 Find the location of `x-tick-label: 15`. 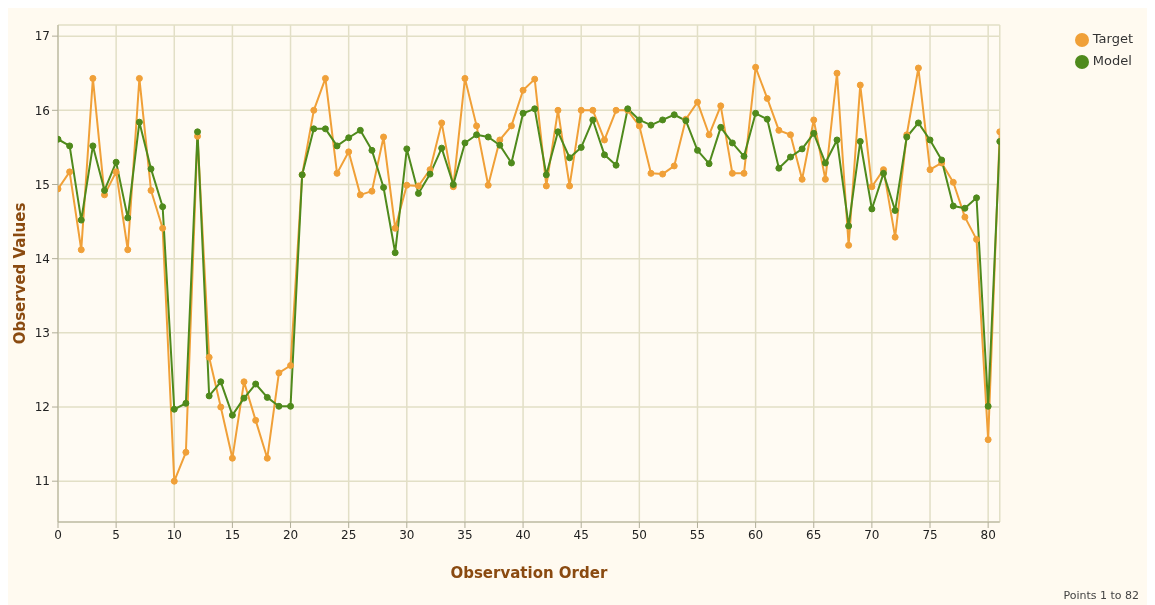

x-tick-label: 15 is located at coordinates (232, 534).